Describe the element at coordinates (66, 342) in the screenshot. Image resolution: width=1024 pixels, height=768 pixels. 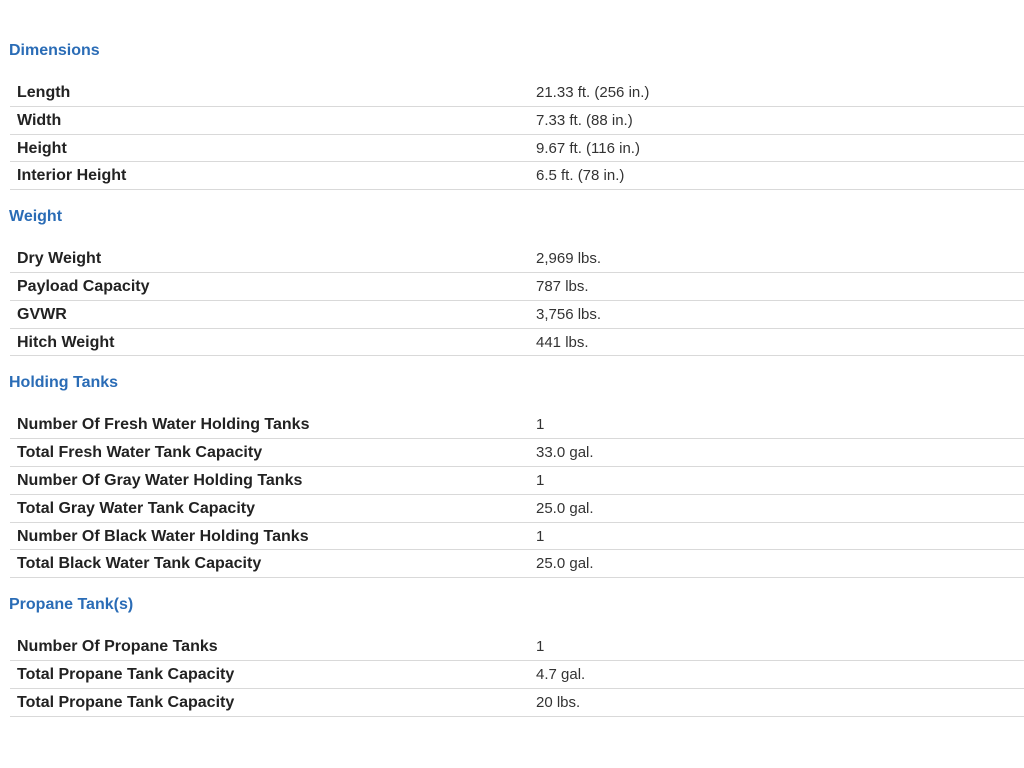
I see `spec-label: Hitch Weight` at that location.